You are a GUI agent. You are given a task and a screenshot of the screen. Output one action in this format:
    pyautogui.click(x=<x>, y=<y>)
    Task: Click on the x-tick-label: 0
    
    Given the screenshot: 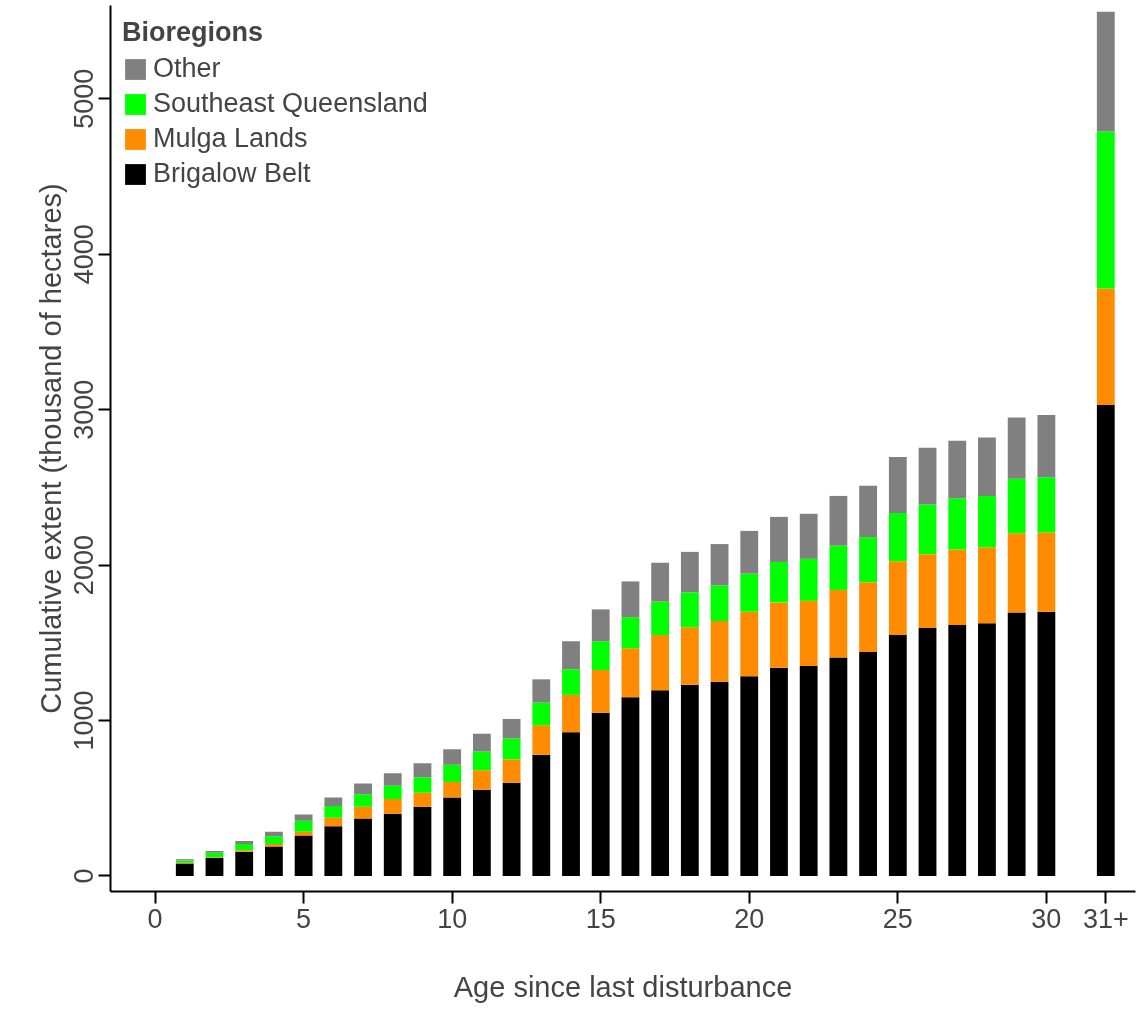 What is the action you would take?
    pyautogui.click(x=155, y=918)
    